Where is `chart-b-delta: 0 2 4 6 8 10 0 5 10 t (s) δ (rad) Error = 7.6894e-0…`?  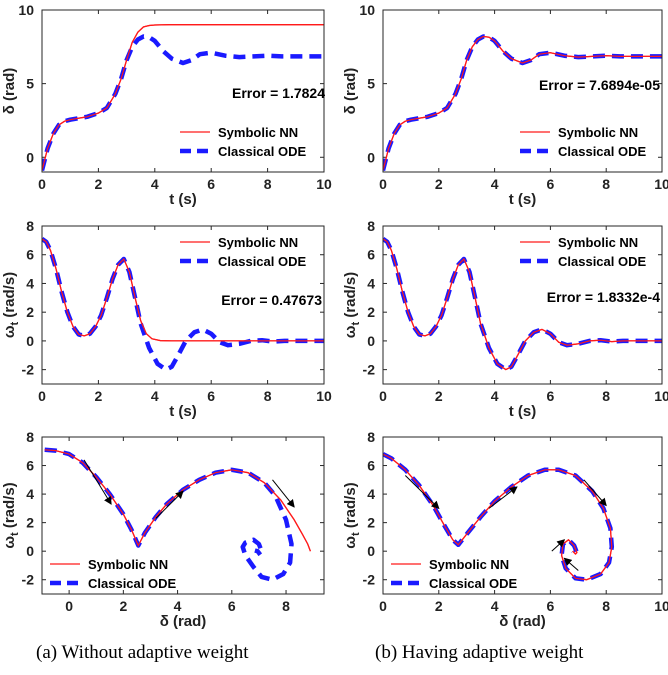 chart-b-delta: 0 2 4 6 8 10 0 5 10 t (s) δ (rad) Error = 7.6894e-0… is located at coordinates (505, 105).